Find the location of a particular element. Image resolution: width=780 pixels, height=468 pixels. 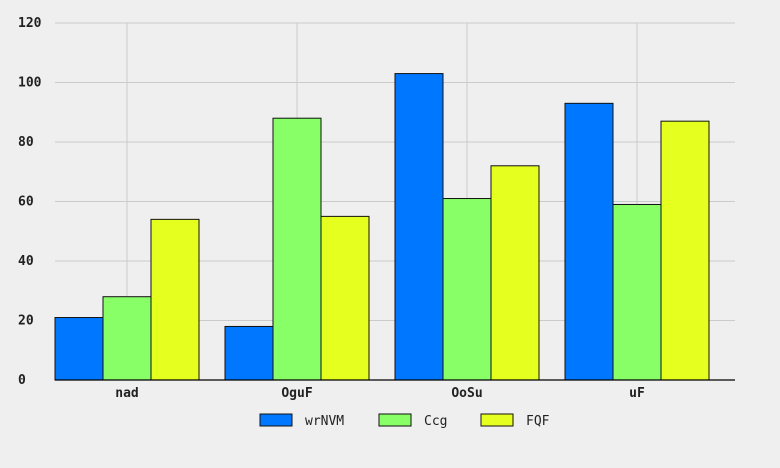

bar-Ccg-OoSu is located at coordinates (467, 289).